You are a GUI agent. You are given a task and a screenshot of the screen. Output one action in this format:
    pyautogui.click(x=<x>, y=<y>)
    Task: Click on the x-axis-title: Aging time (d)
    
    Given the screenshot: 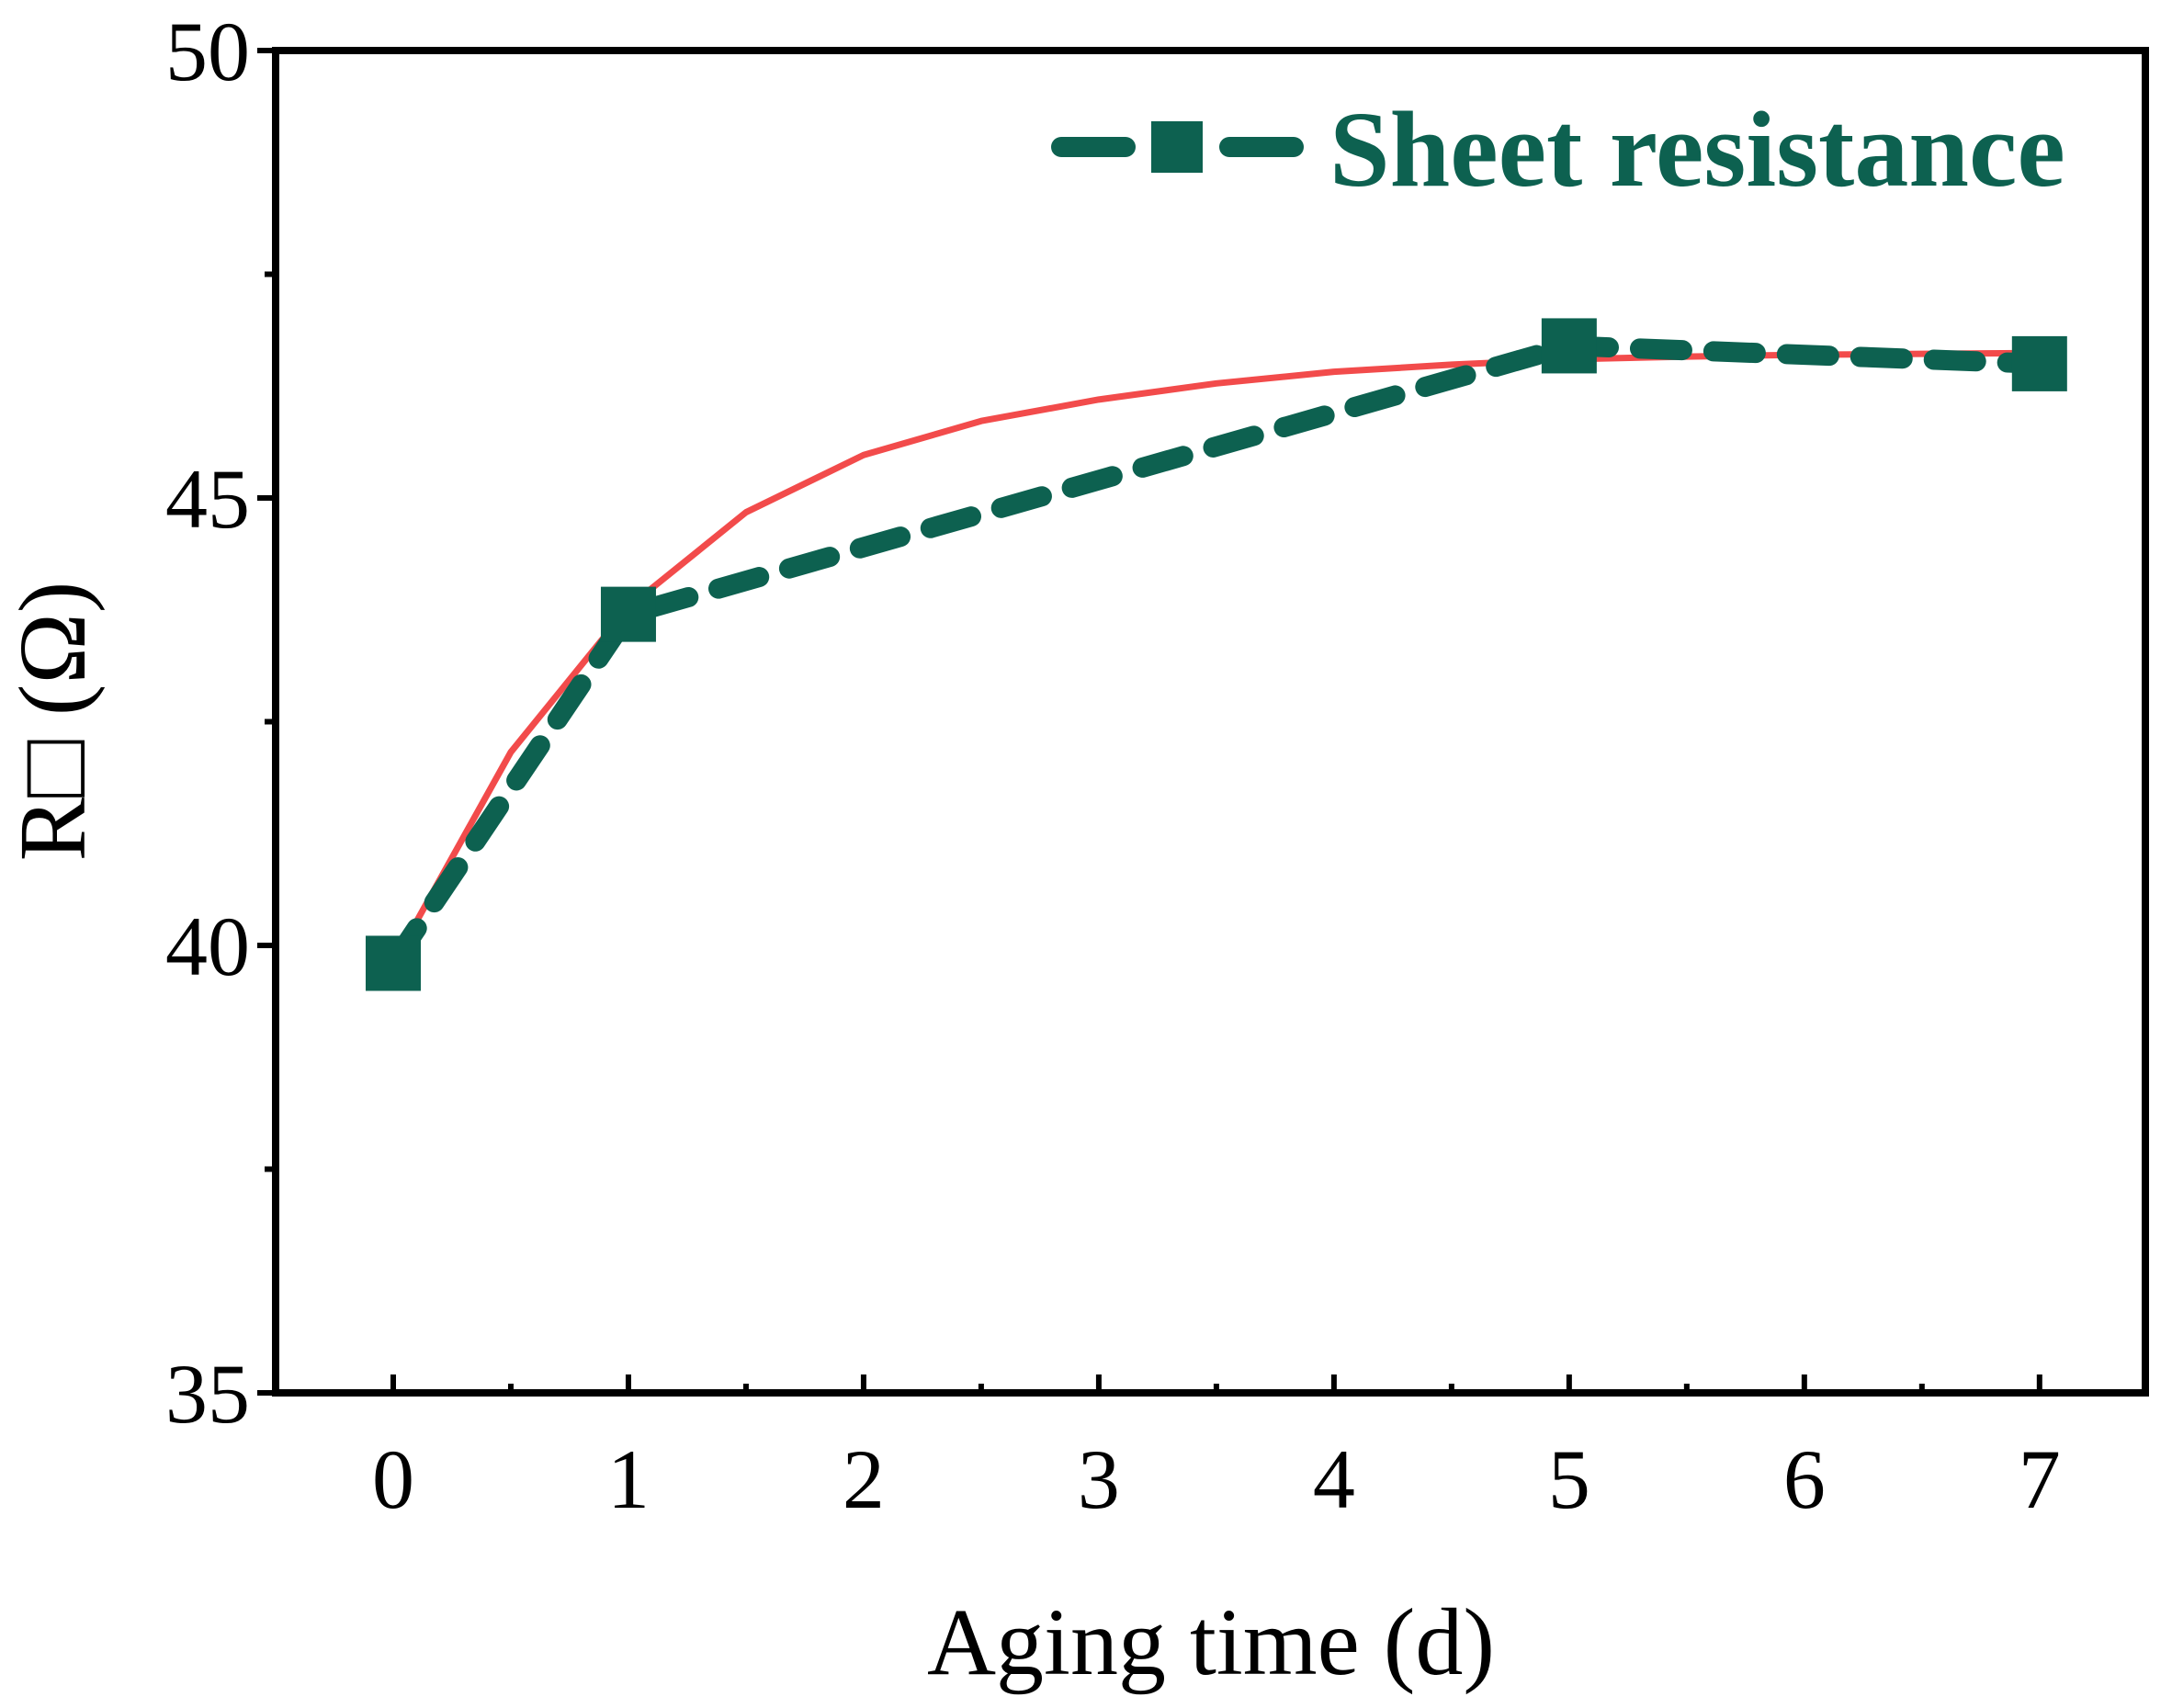 What is the action you would take?
    pyautogui.click(x=1211, y=1642)
    